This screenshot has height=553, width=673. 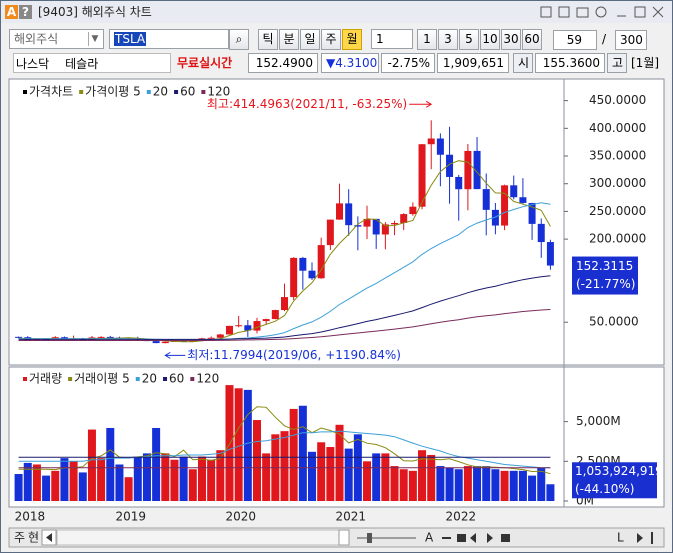 I want to click on interval-select: 1, so click(x=392, y=39).